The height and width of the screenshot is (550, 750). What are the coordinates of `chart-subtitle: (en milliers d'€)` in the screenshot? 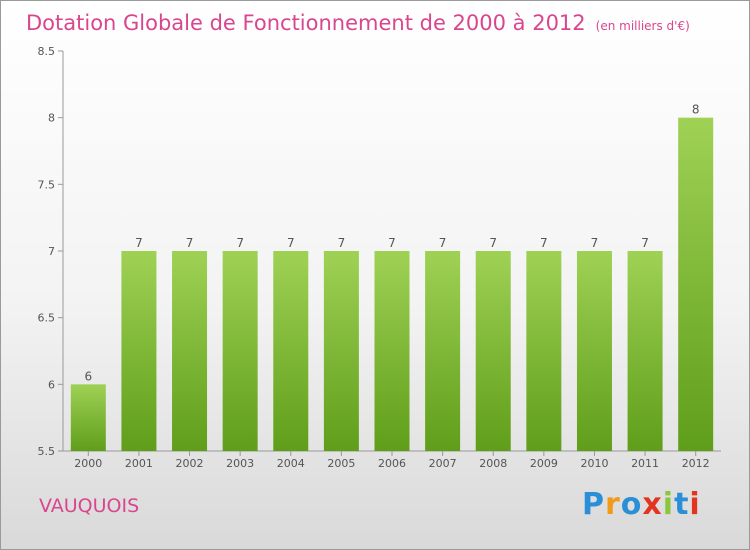 It's located at (642, 26).